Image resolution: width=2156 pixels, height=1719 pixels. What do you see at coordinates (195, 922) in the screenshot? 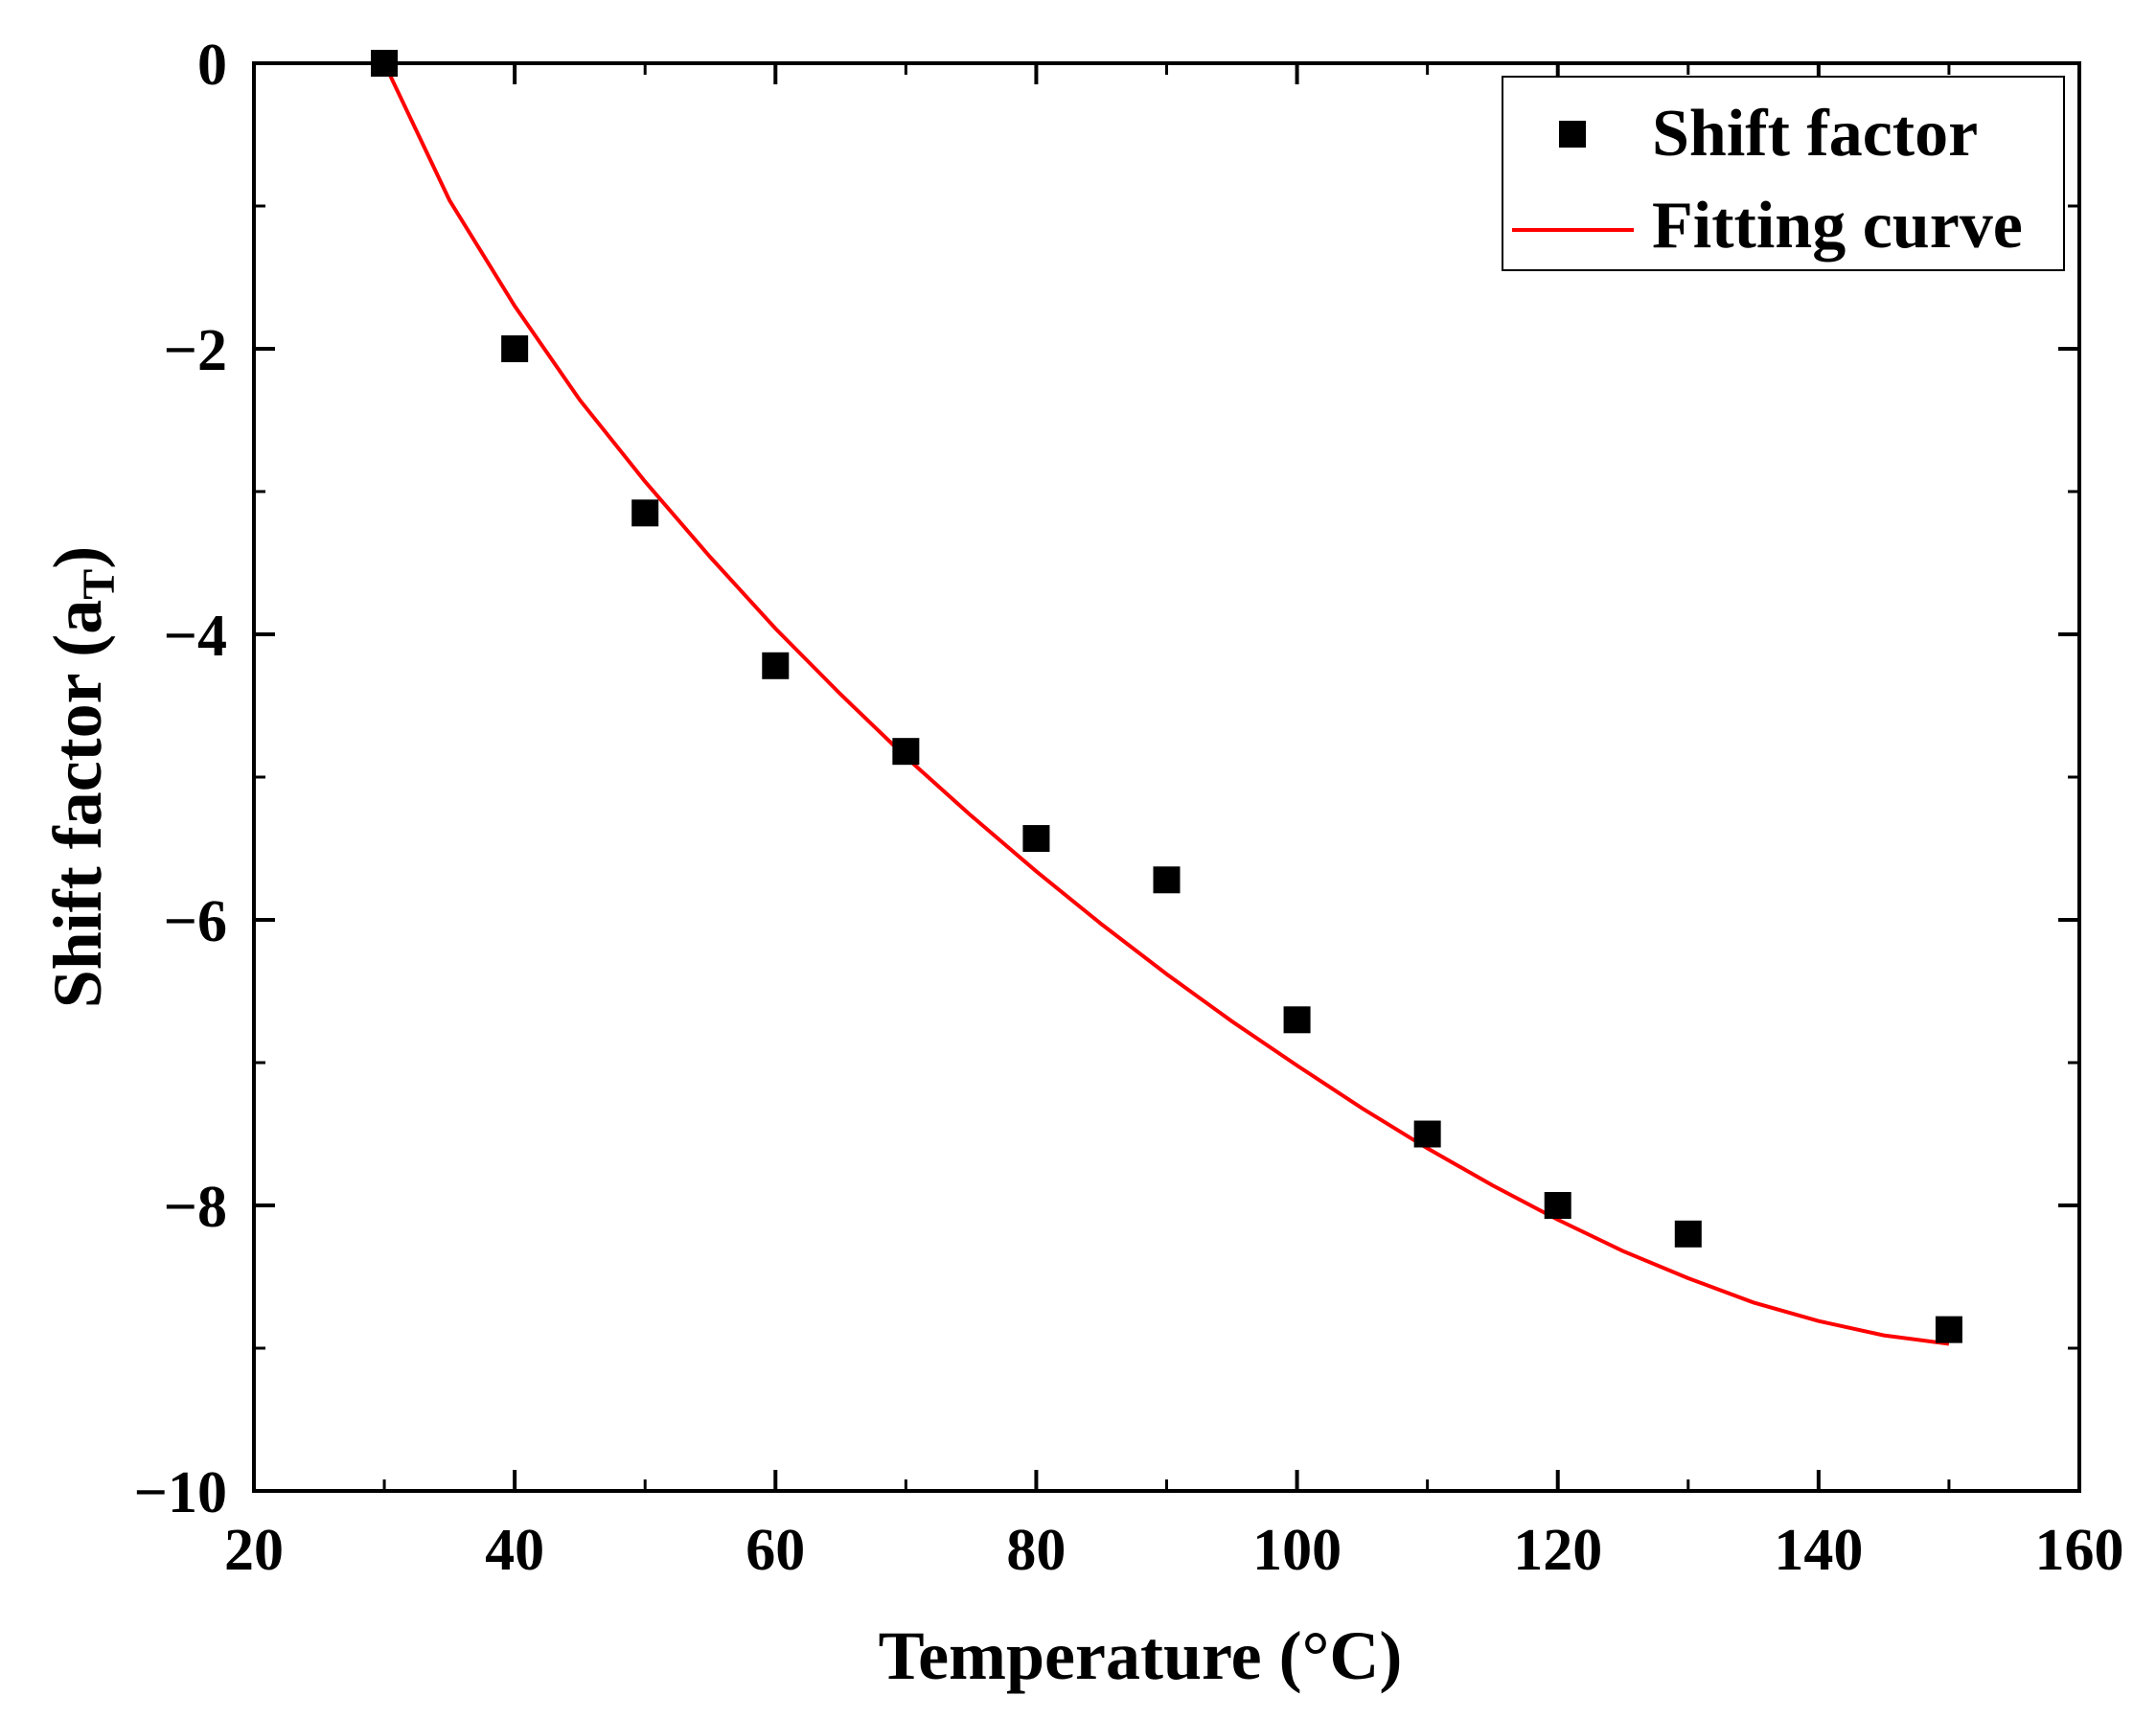
I see `y-tick-label: −6` at bounding box center [195, 922].